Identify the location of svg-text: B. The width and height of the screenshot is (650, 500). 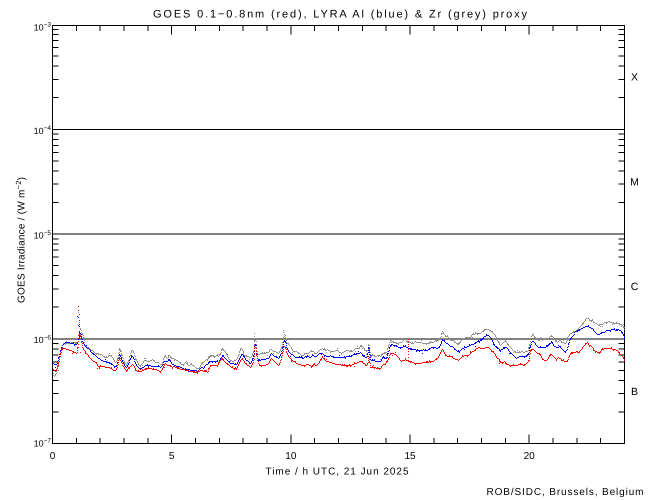
(634, 392).